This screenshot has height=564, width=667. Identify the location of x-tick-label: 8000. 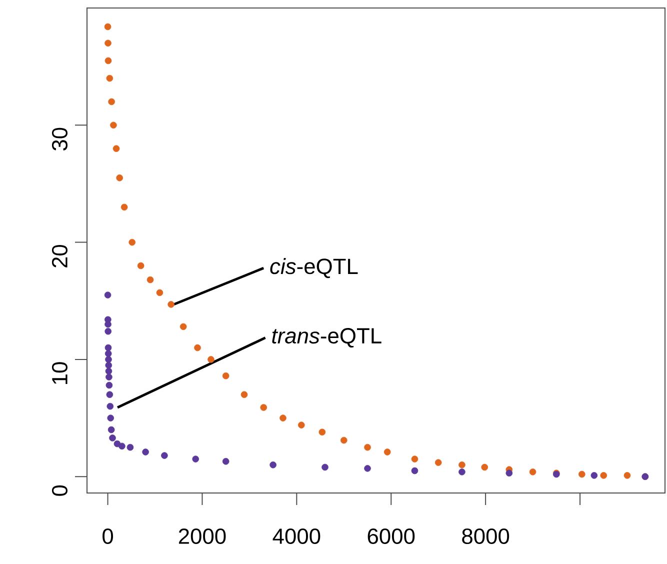
(486, 536).